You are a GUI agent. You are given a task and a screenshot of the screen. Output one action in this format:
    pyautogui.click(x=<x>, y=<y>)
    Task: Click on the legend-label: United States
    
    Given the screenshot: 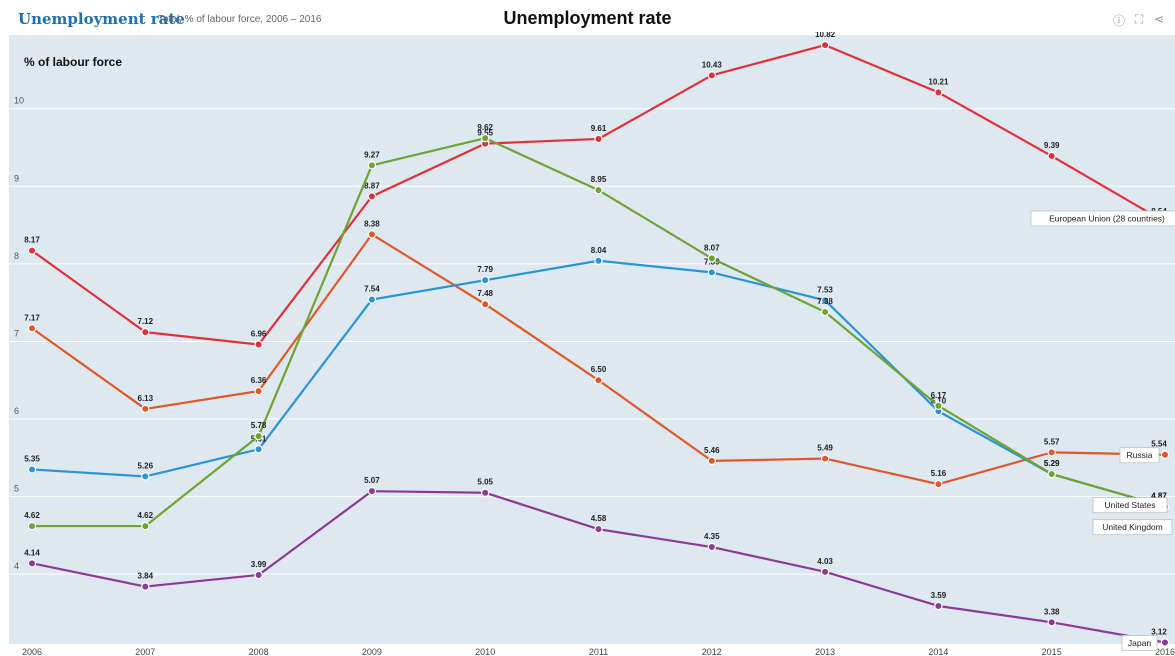 What is the action you would take?
    pyautogui.click(x=1129, y=505)
    